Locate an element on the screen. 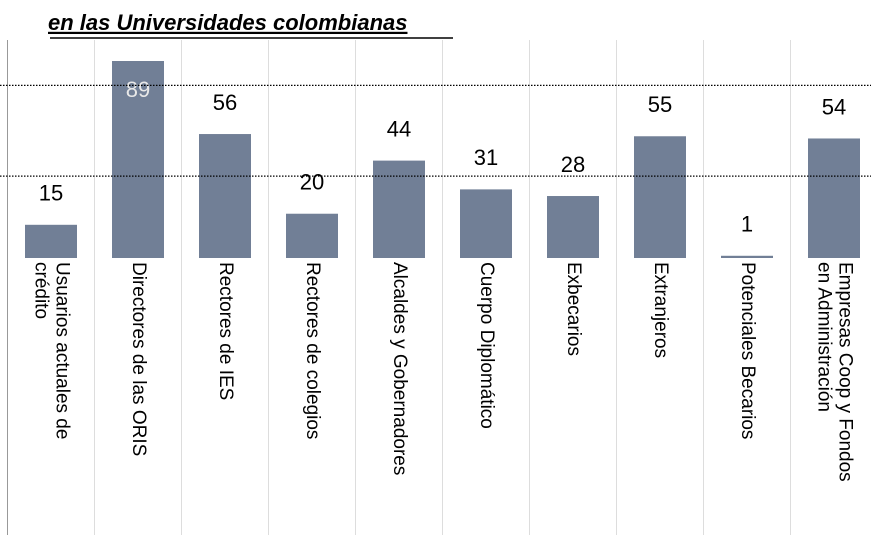 The width and height of the screenshot is (871, 535). chart-title: en las Universidades colombianas is located at coordinates (227, 22).